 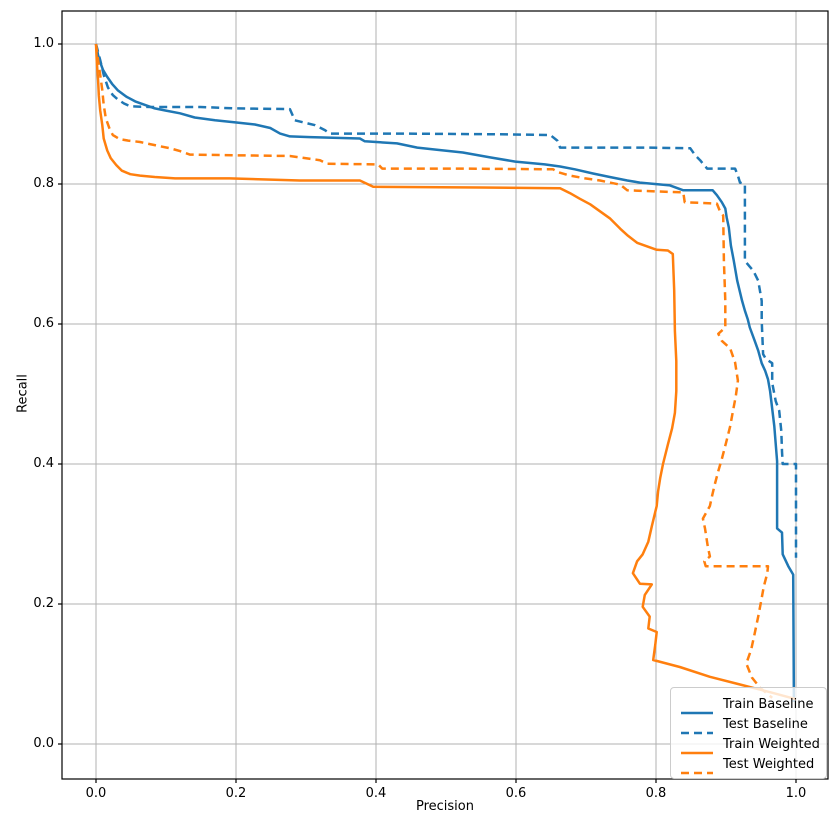 What do you see at coordinates (43, 183) in the screenshot?
I see `y-tick-label: 0.8` at bounding box center [43, 183].